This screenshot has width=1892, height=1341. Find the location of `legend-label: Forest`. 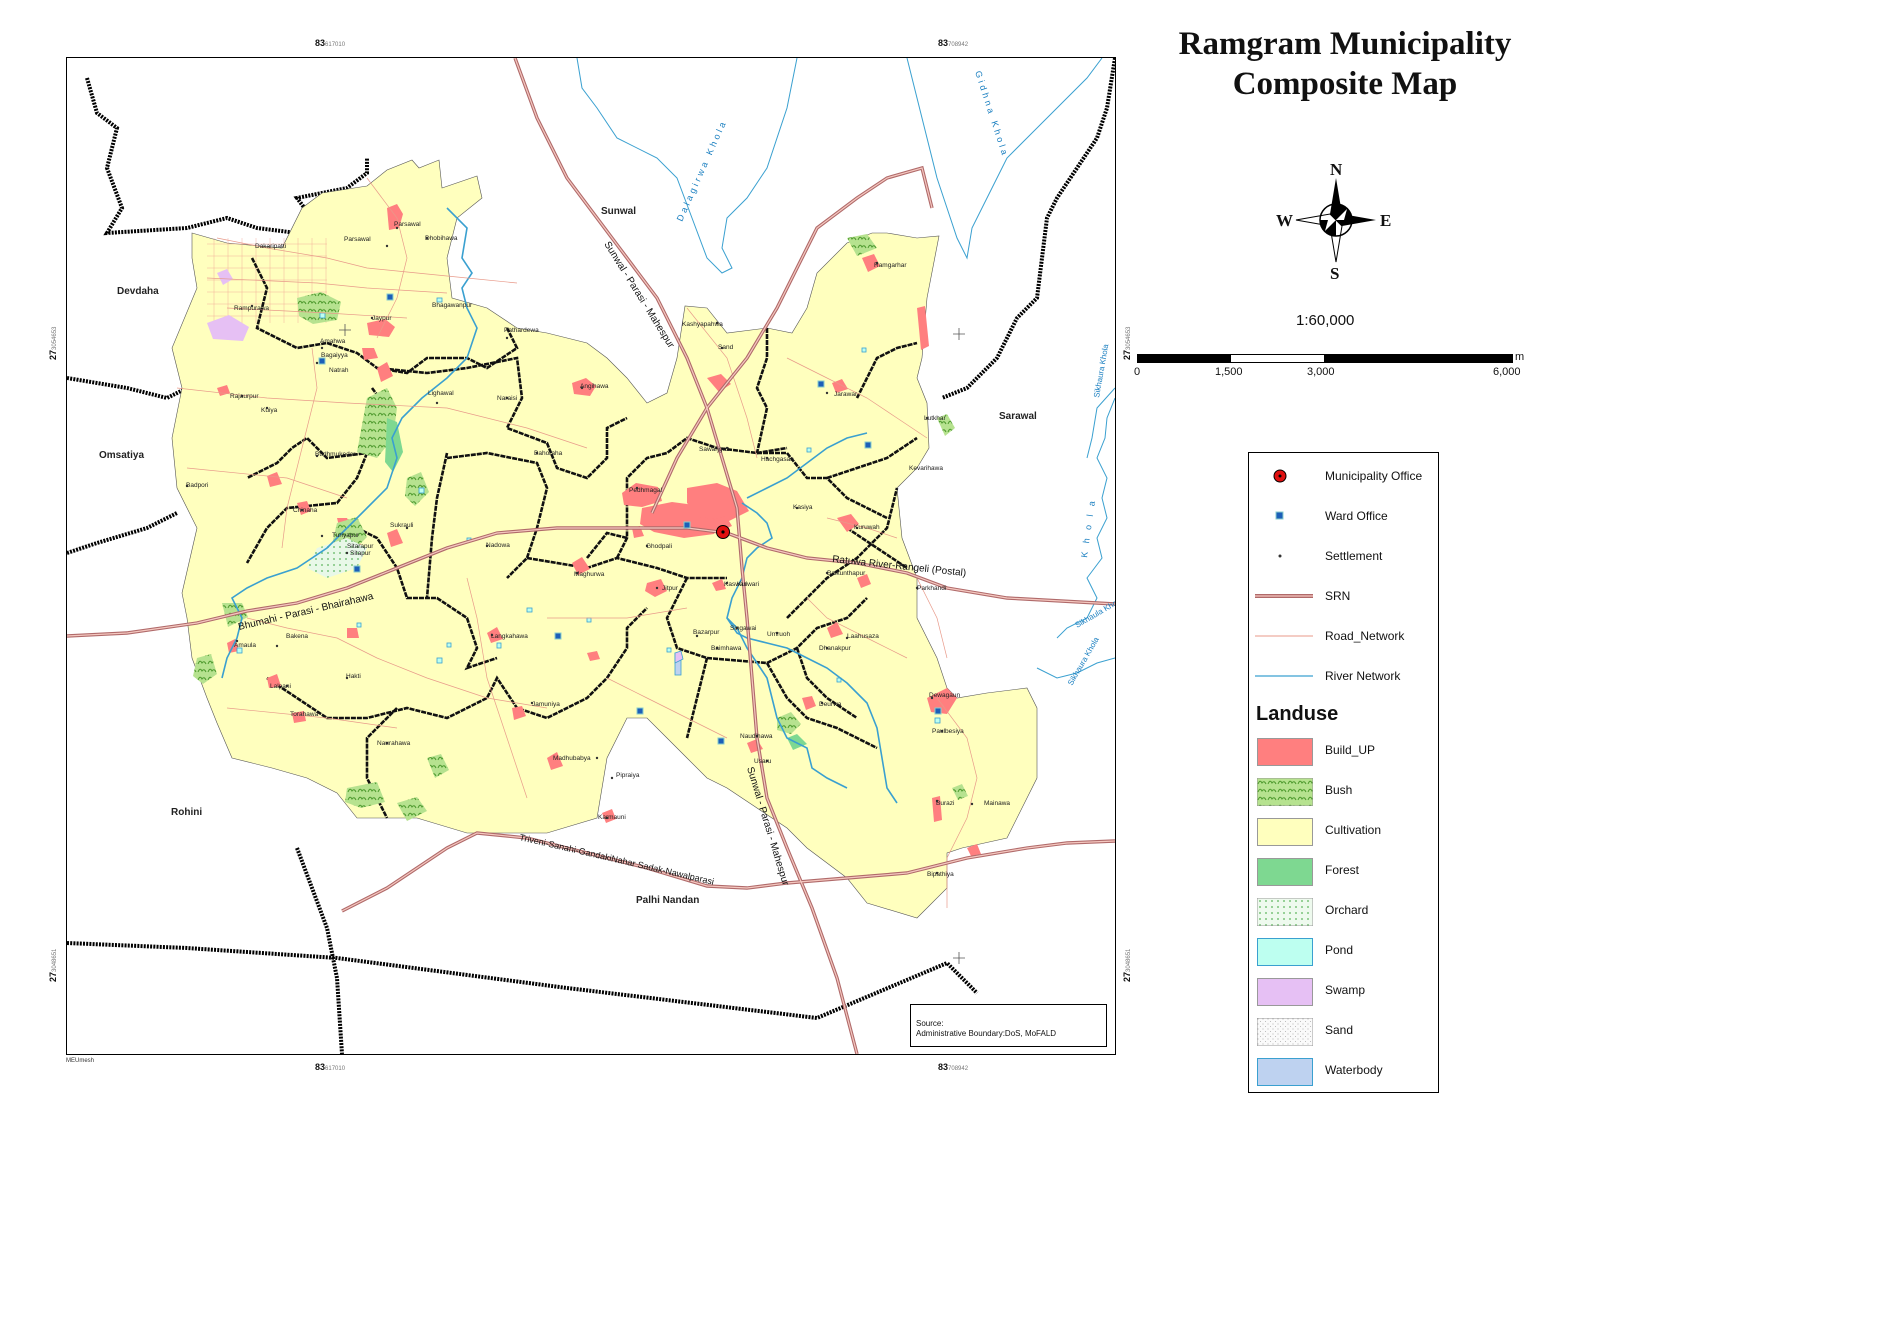

legend-label: Forest is located at coordinates (1342, 870).